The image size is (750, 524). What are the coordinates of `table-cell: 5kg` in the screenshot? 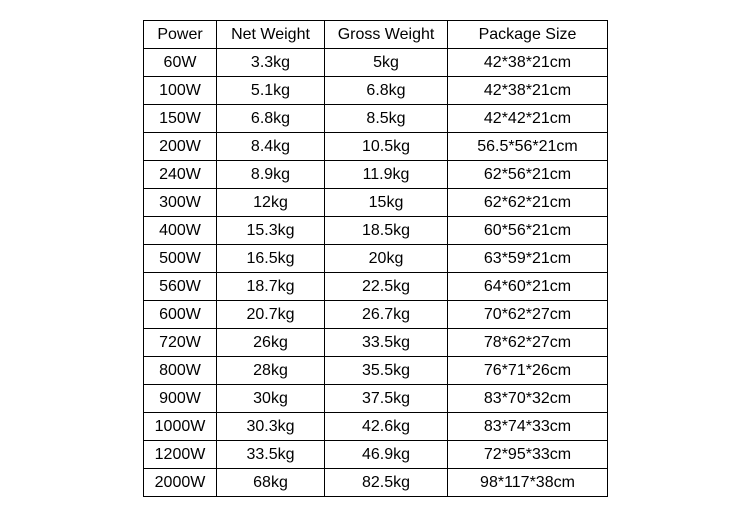 It's located at (386, 62).